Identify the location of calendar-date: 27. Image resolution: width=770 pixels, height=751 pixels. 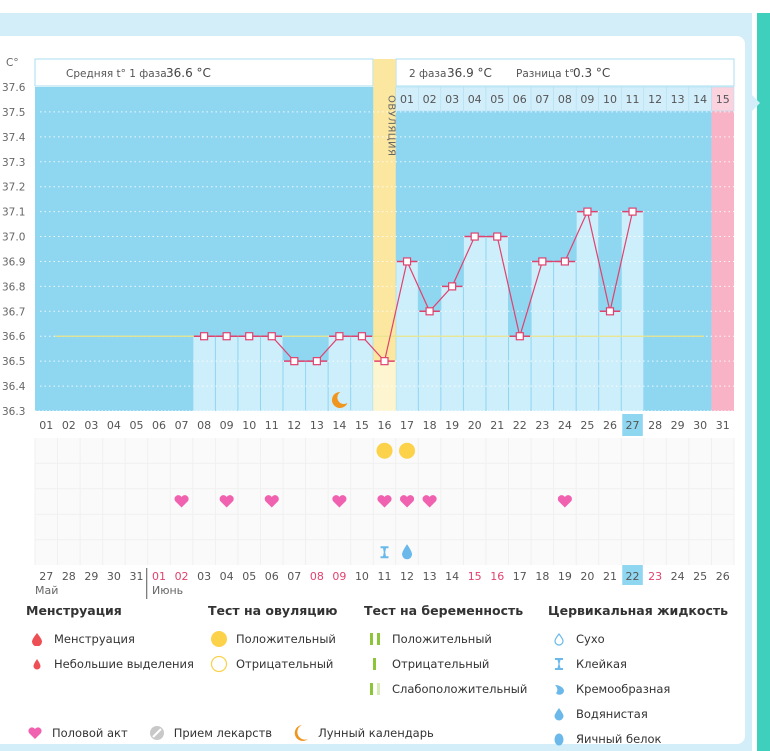
(46, 576).